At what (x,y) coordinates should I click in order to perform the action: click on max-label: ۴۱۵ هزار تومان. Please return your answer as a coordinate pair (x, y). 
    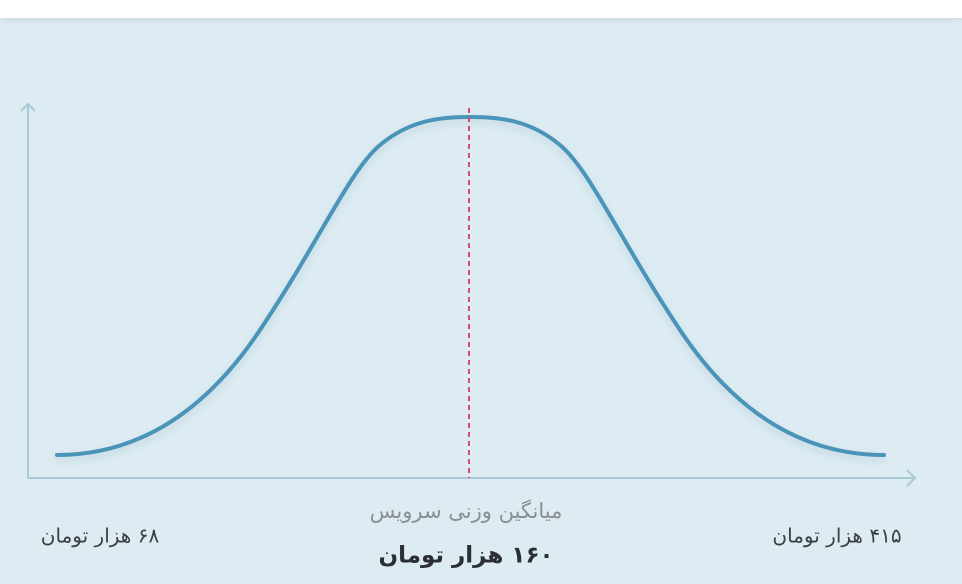
    Looking at the image, I should click on (836, 536).